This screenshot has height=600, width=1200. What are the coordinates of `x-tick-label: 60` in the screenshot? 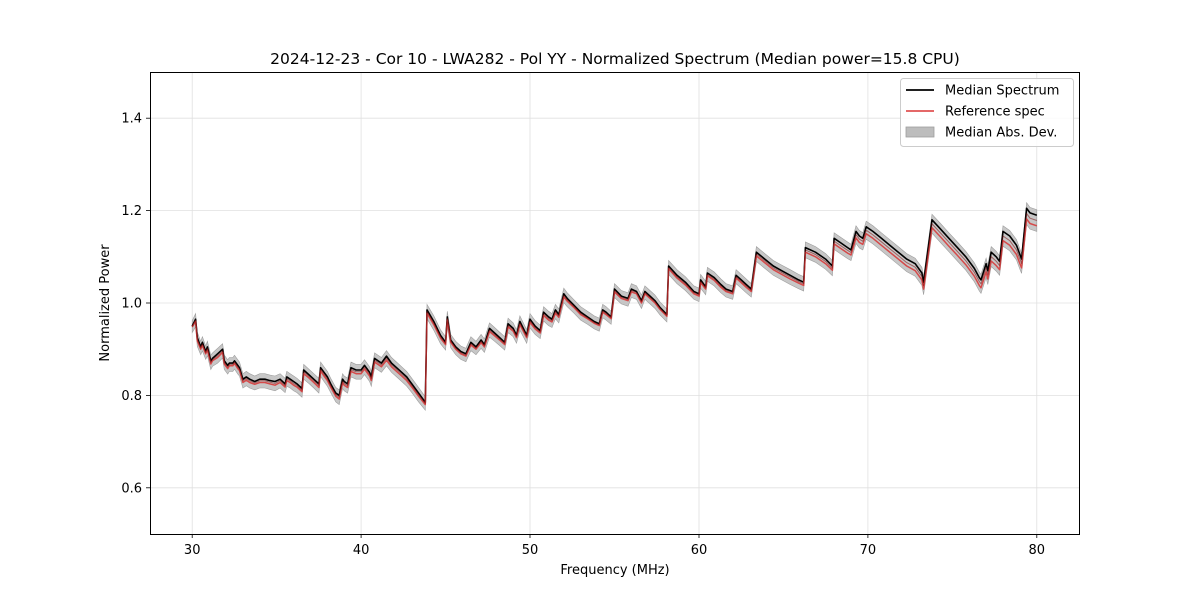 It's located at (699, 550).